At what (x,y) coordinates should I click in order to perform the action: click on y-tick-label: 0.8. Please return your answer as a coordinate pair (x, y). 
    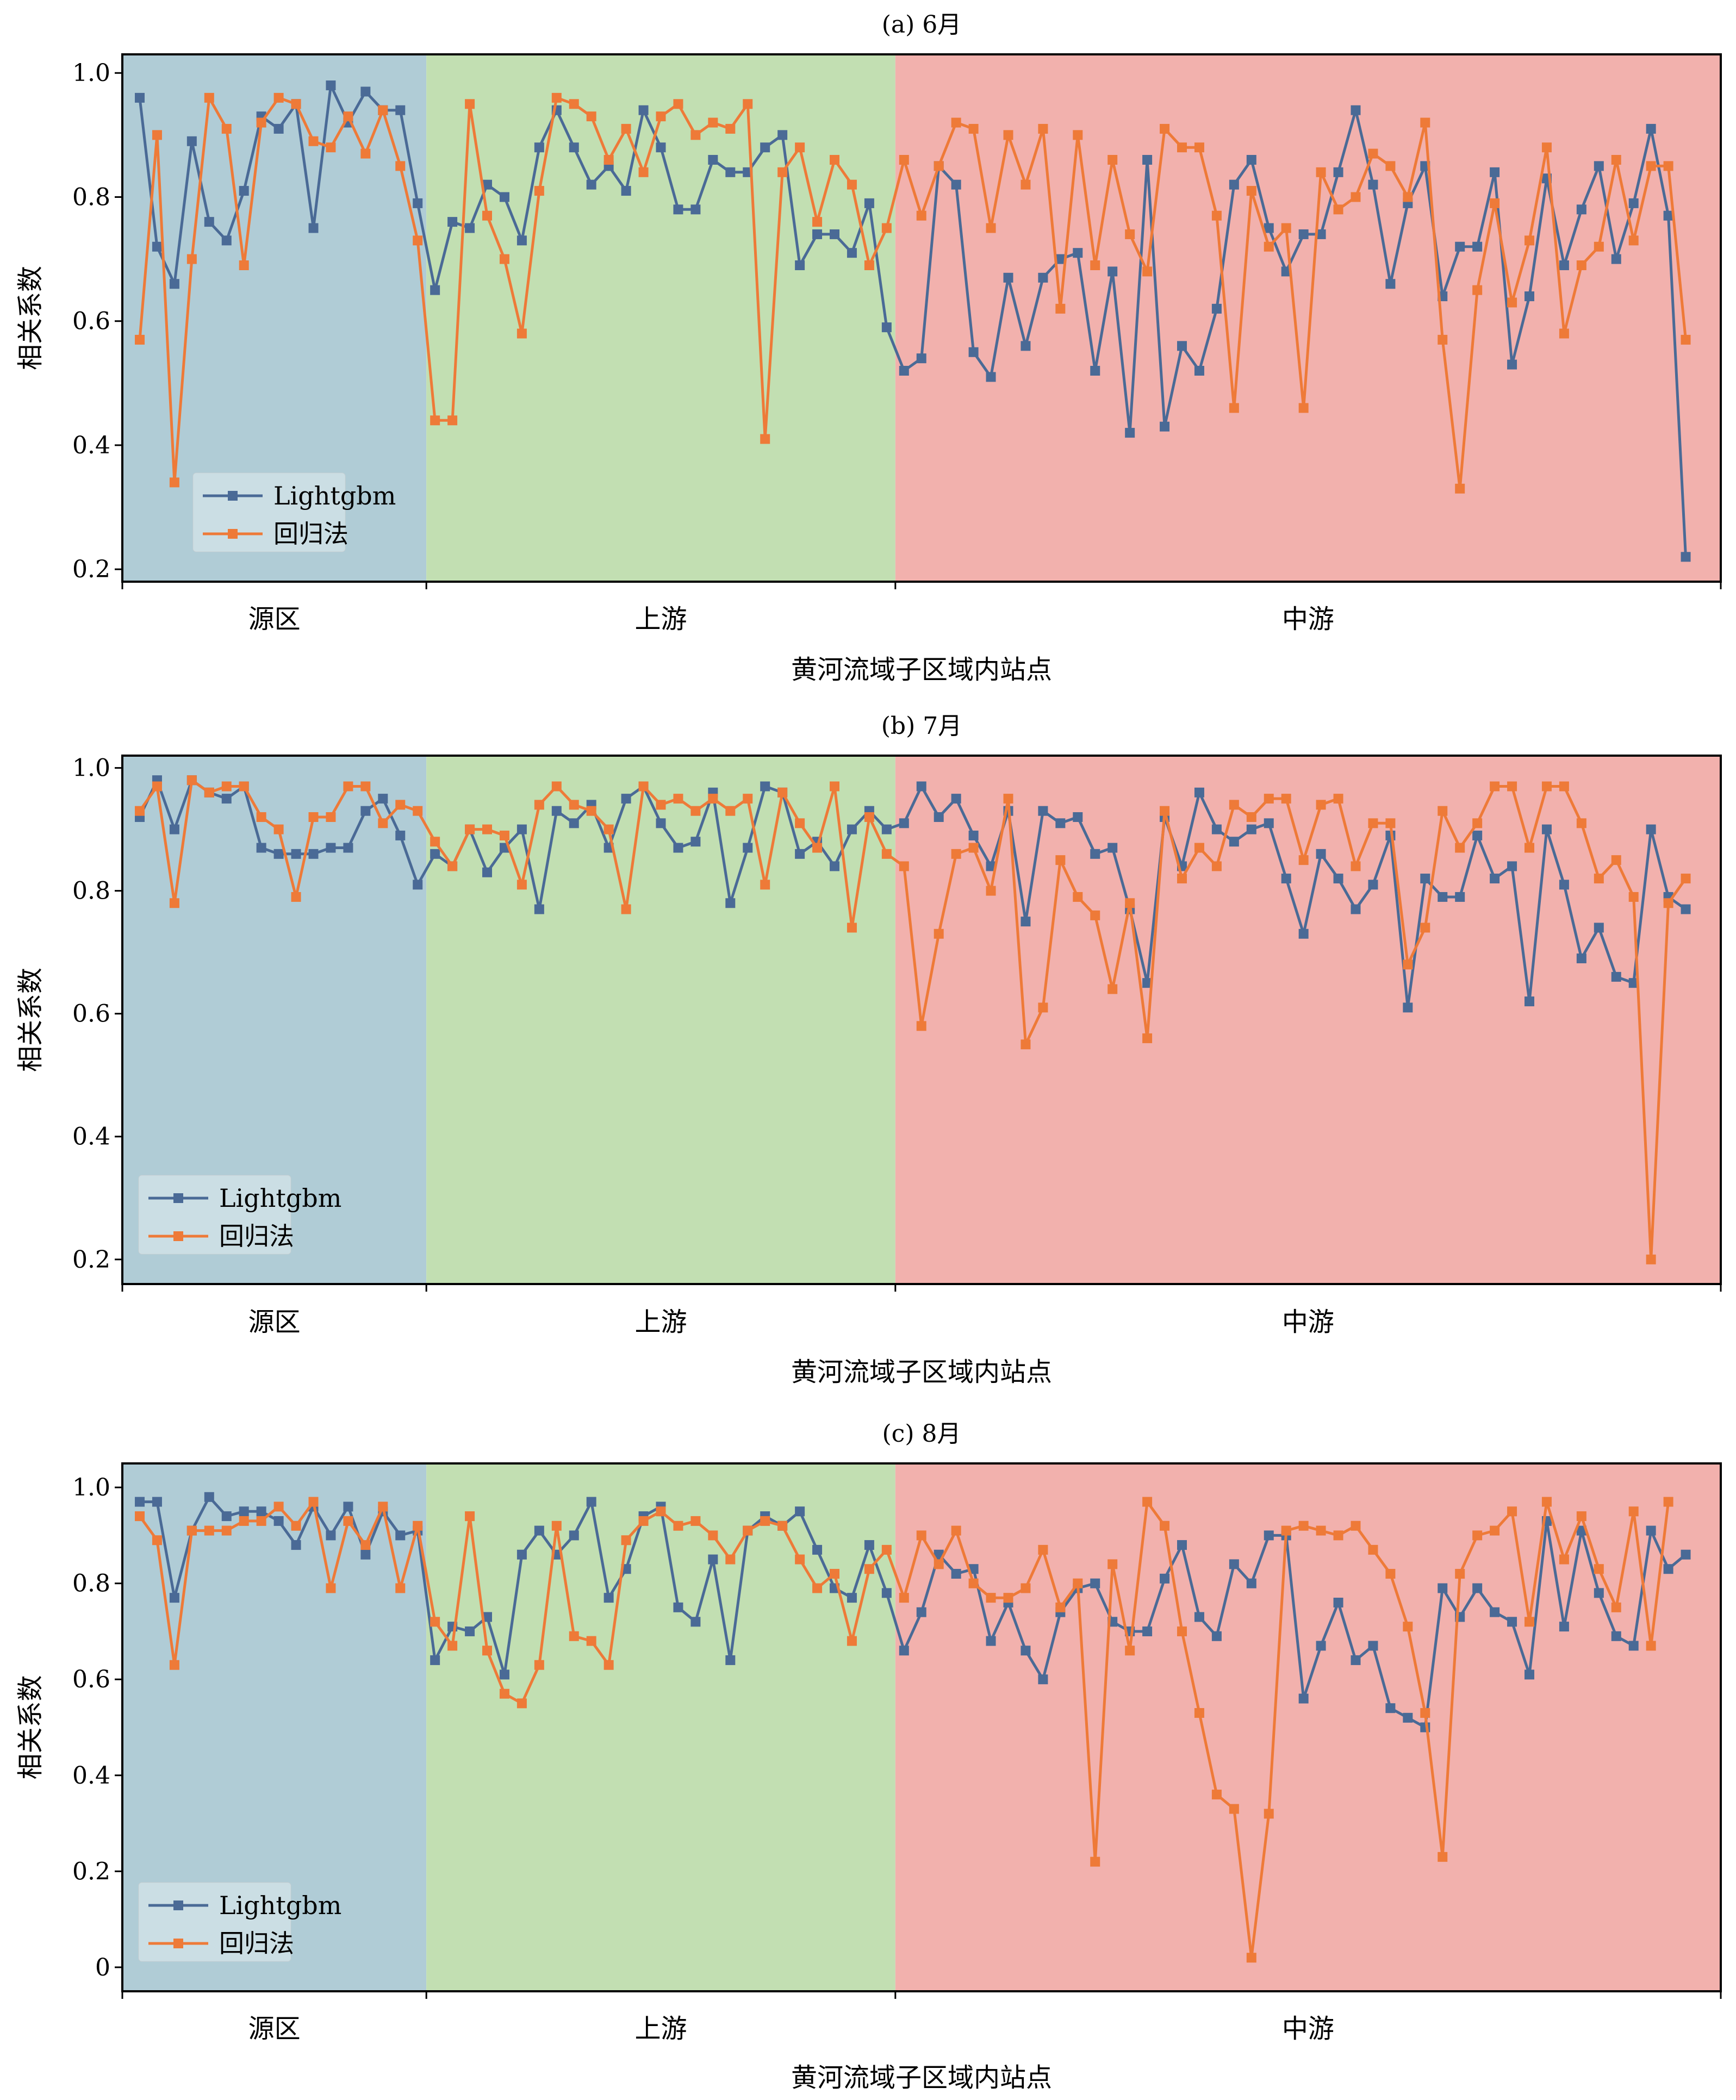
    Looking at the image, I should click on (91, 891).